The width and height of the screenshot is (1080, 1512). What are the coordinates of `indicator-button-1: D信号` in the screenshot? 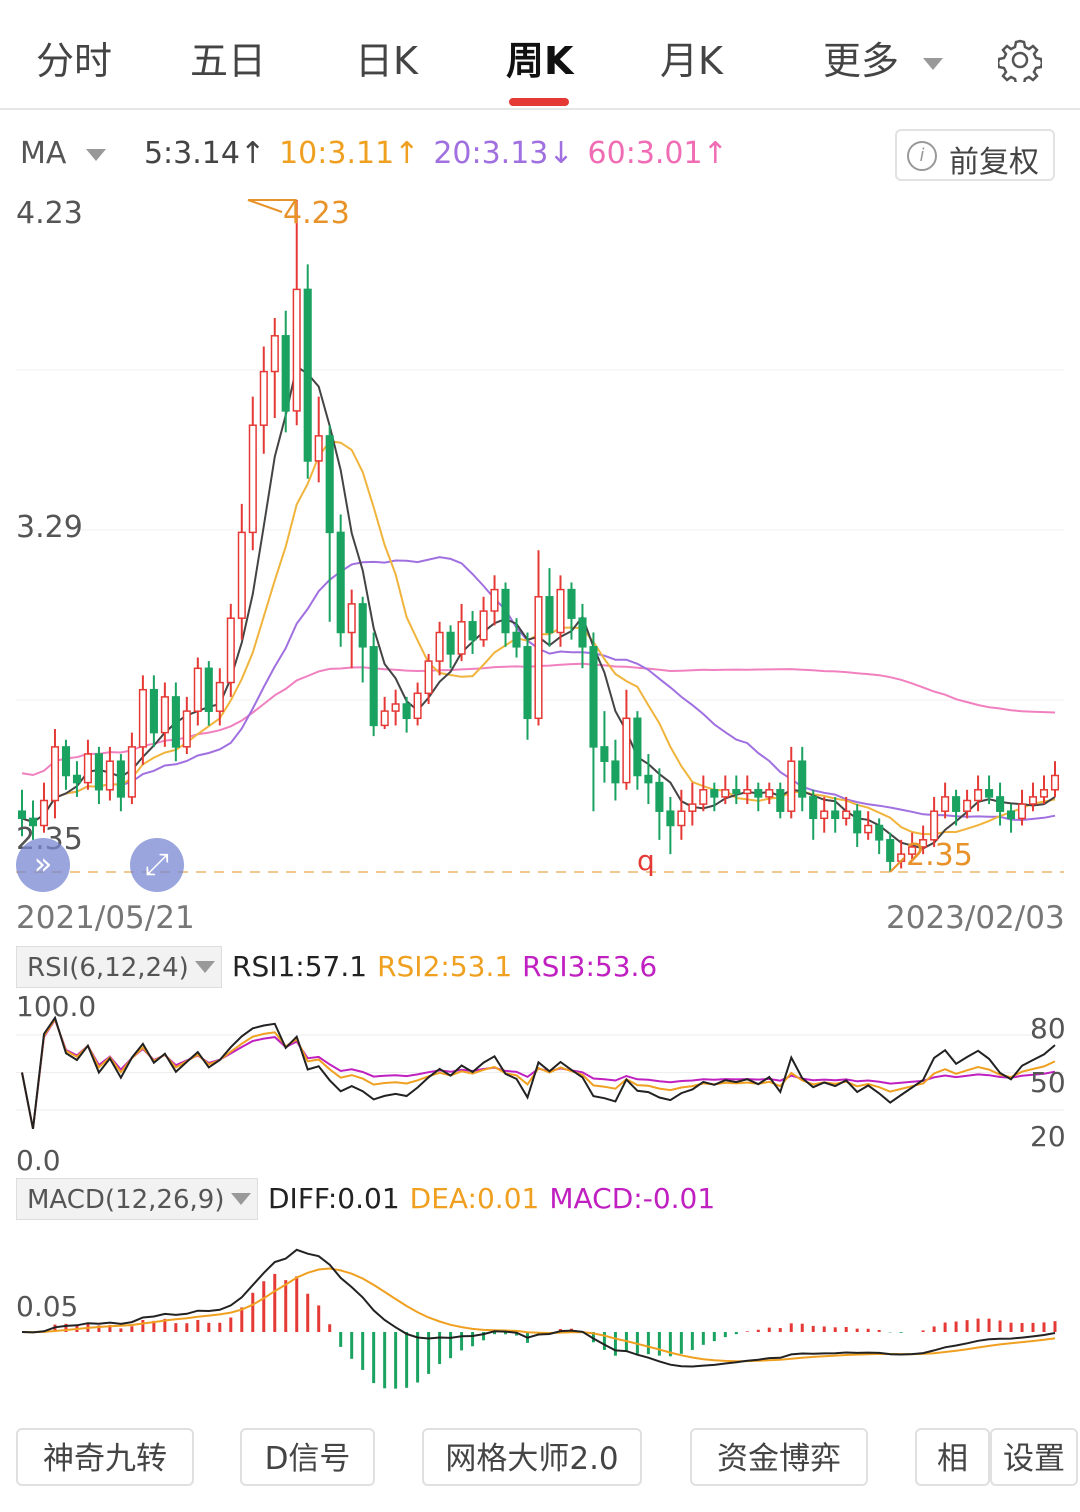 It's located at (307, 1457).